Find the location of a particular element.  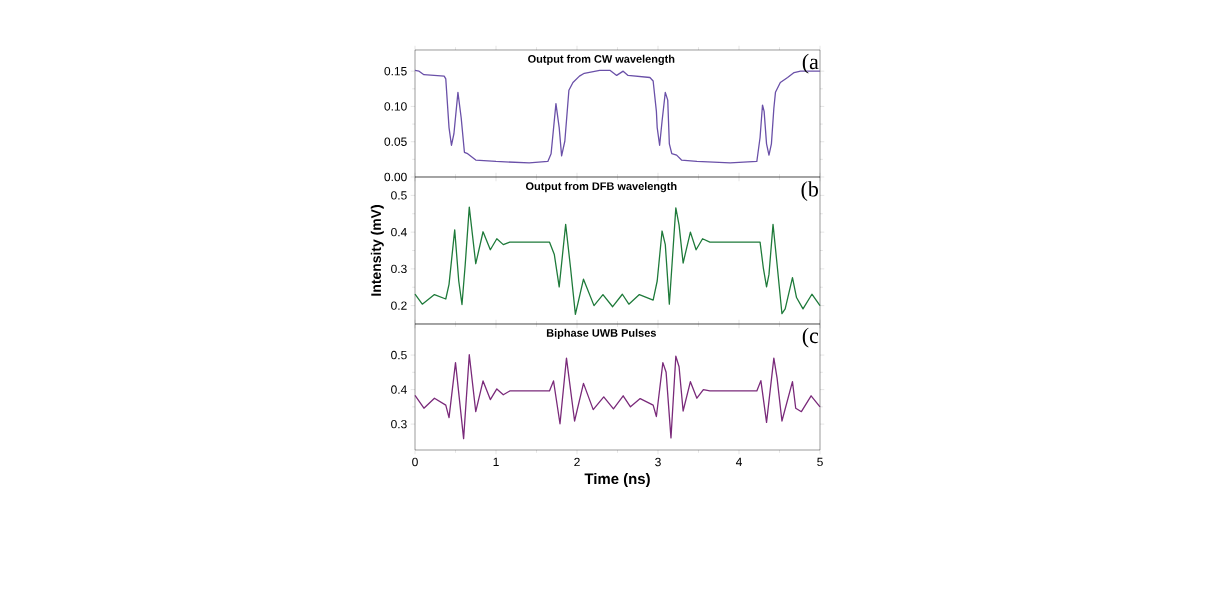

chart-title: Biphase UWB Pulses is located at coordinates (601, 333).